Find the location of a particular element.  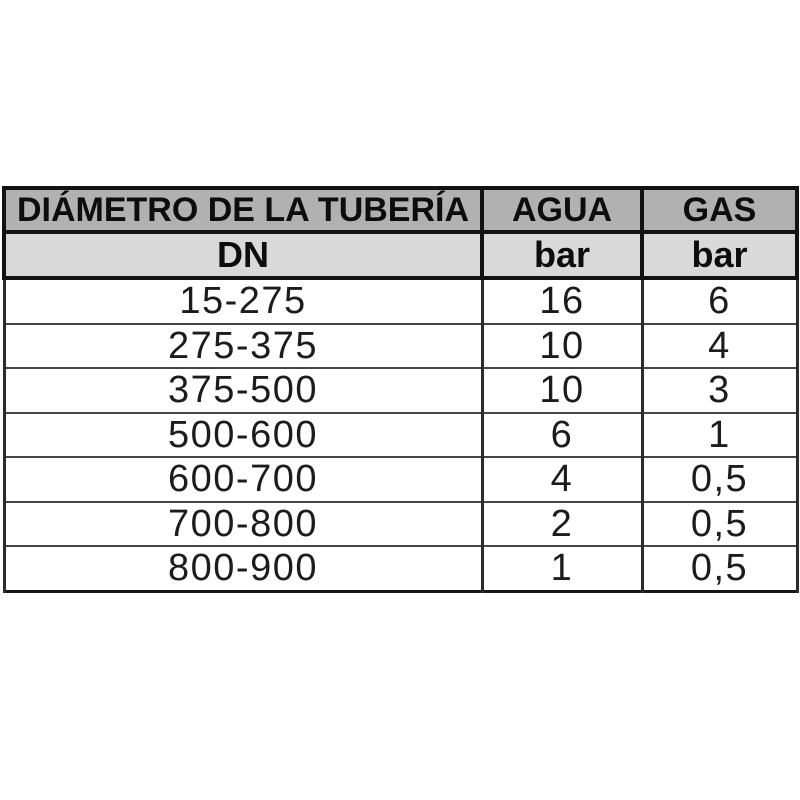

cell-dn-range: 600-700 is located at coordinates (243, 479).